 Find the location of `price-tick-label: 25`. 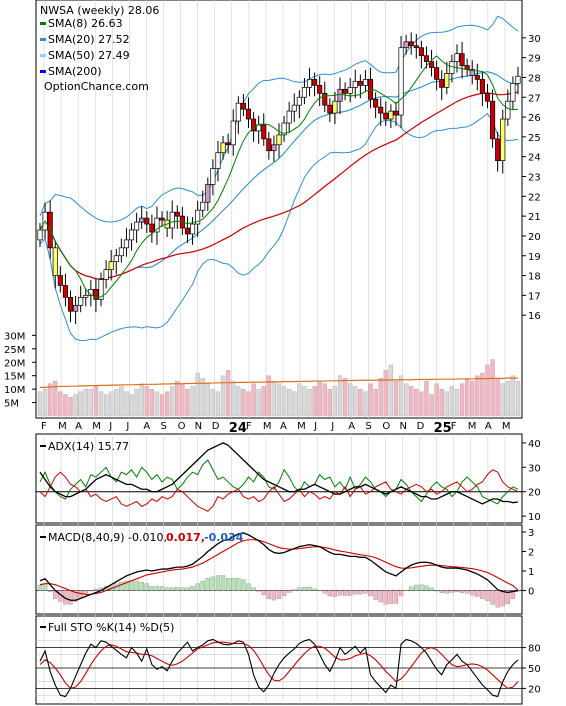

price-tick-label: 25 is located at coordinates (534, 138).